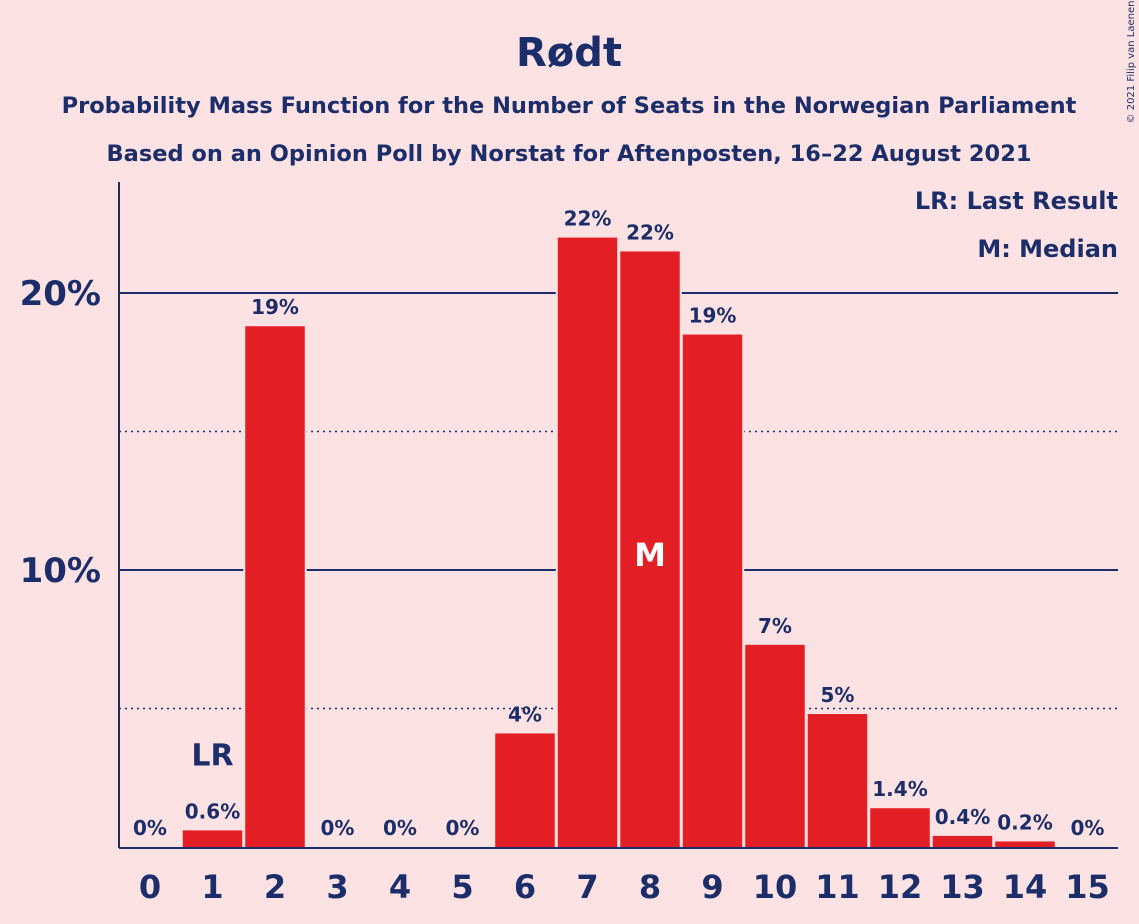  I want to click on last-result-marker: LR, so click(212, 755).